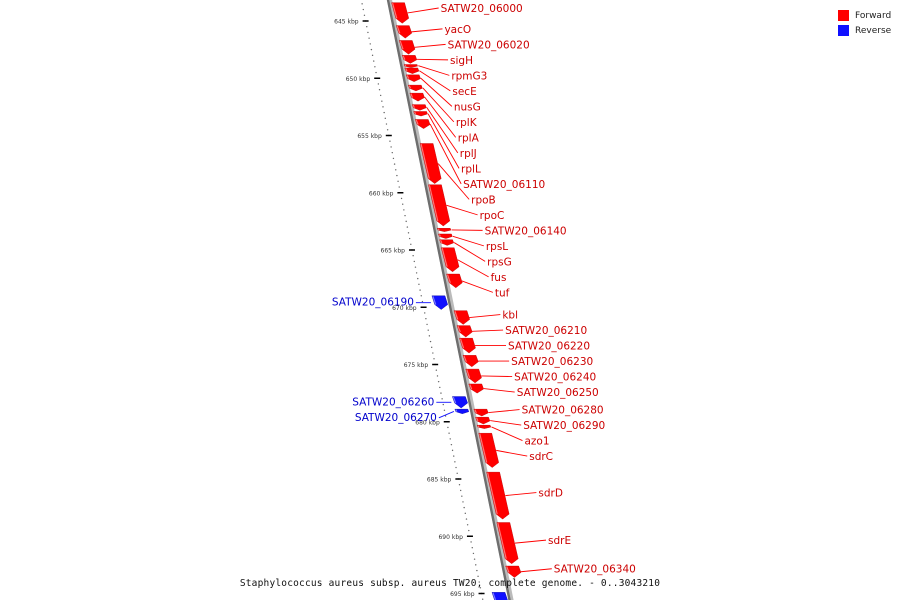 This screenshot has width=900, height=600. What do you see at coordinates (864, 15) in the screenshot?
I see `legend-forward: Forward` at bounding box center [864, 15].